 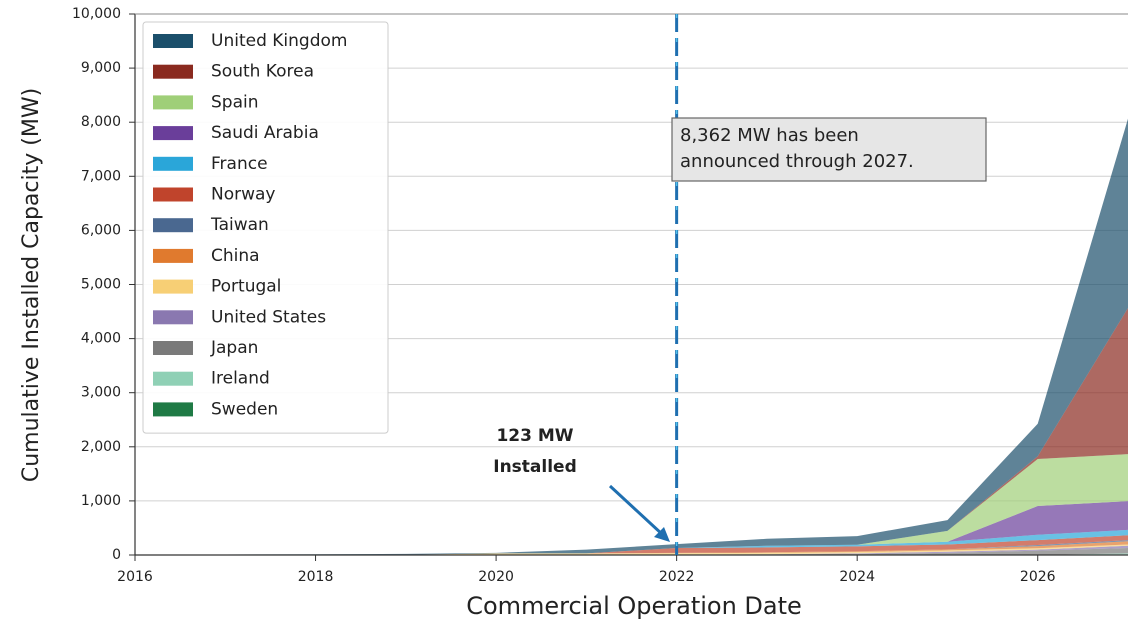 I want to click on x-tick-label: 2026, so click(x=1038, y=577).